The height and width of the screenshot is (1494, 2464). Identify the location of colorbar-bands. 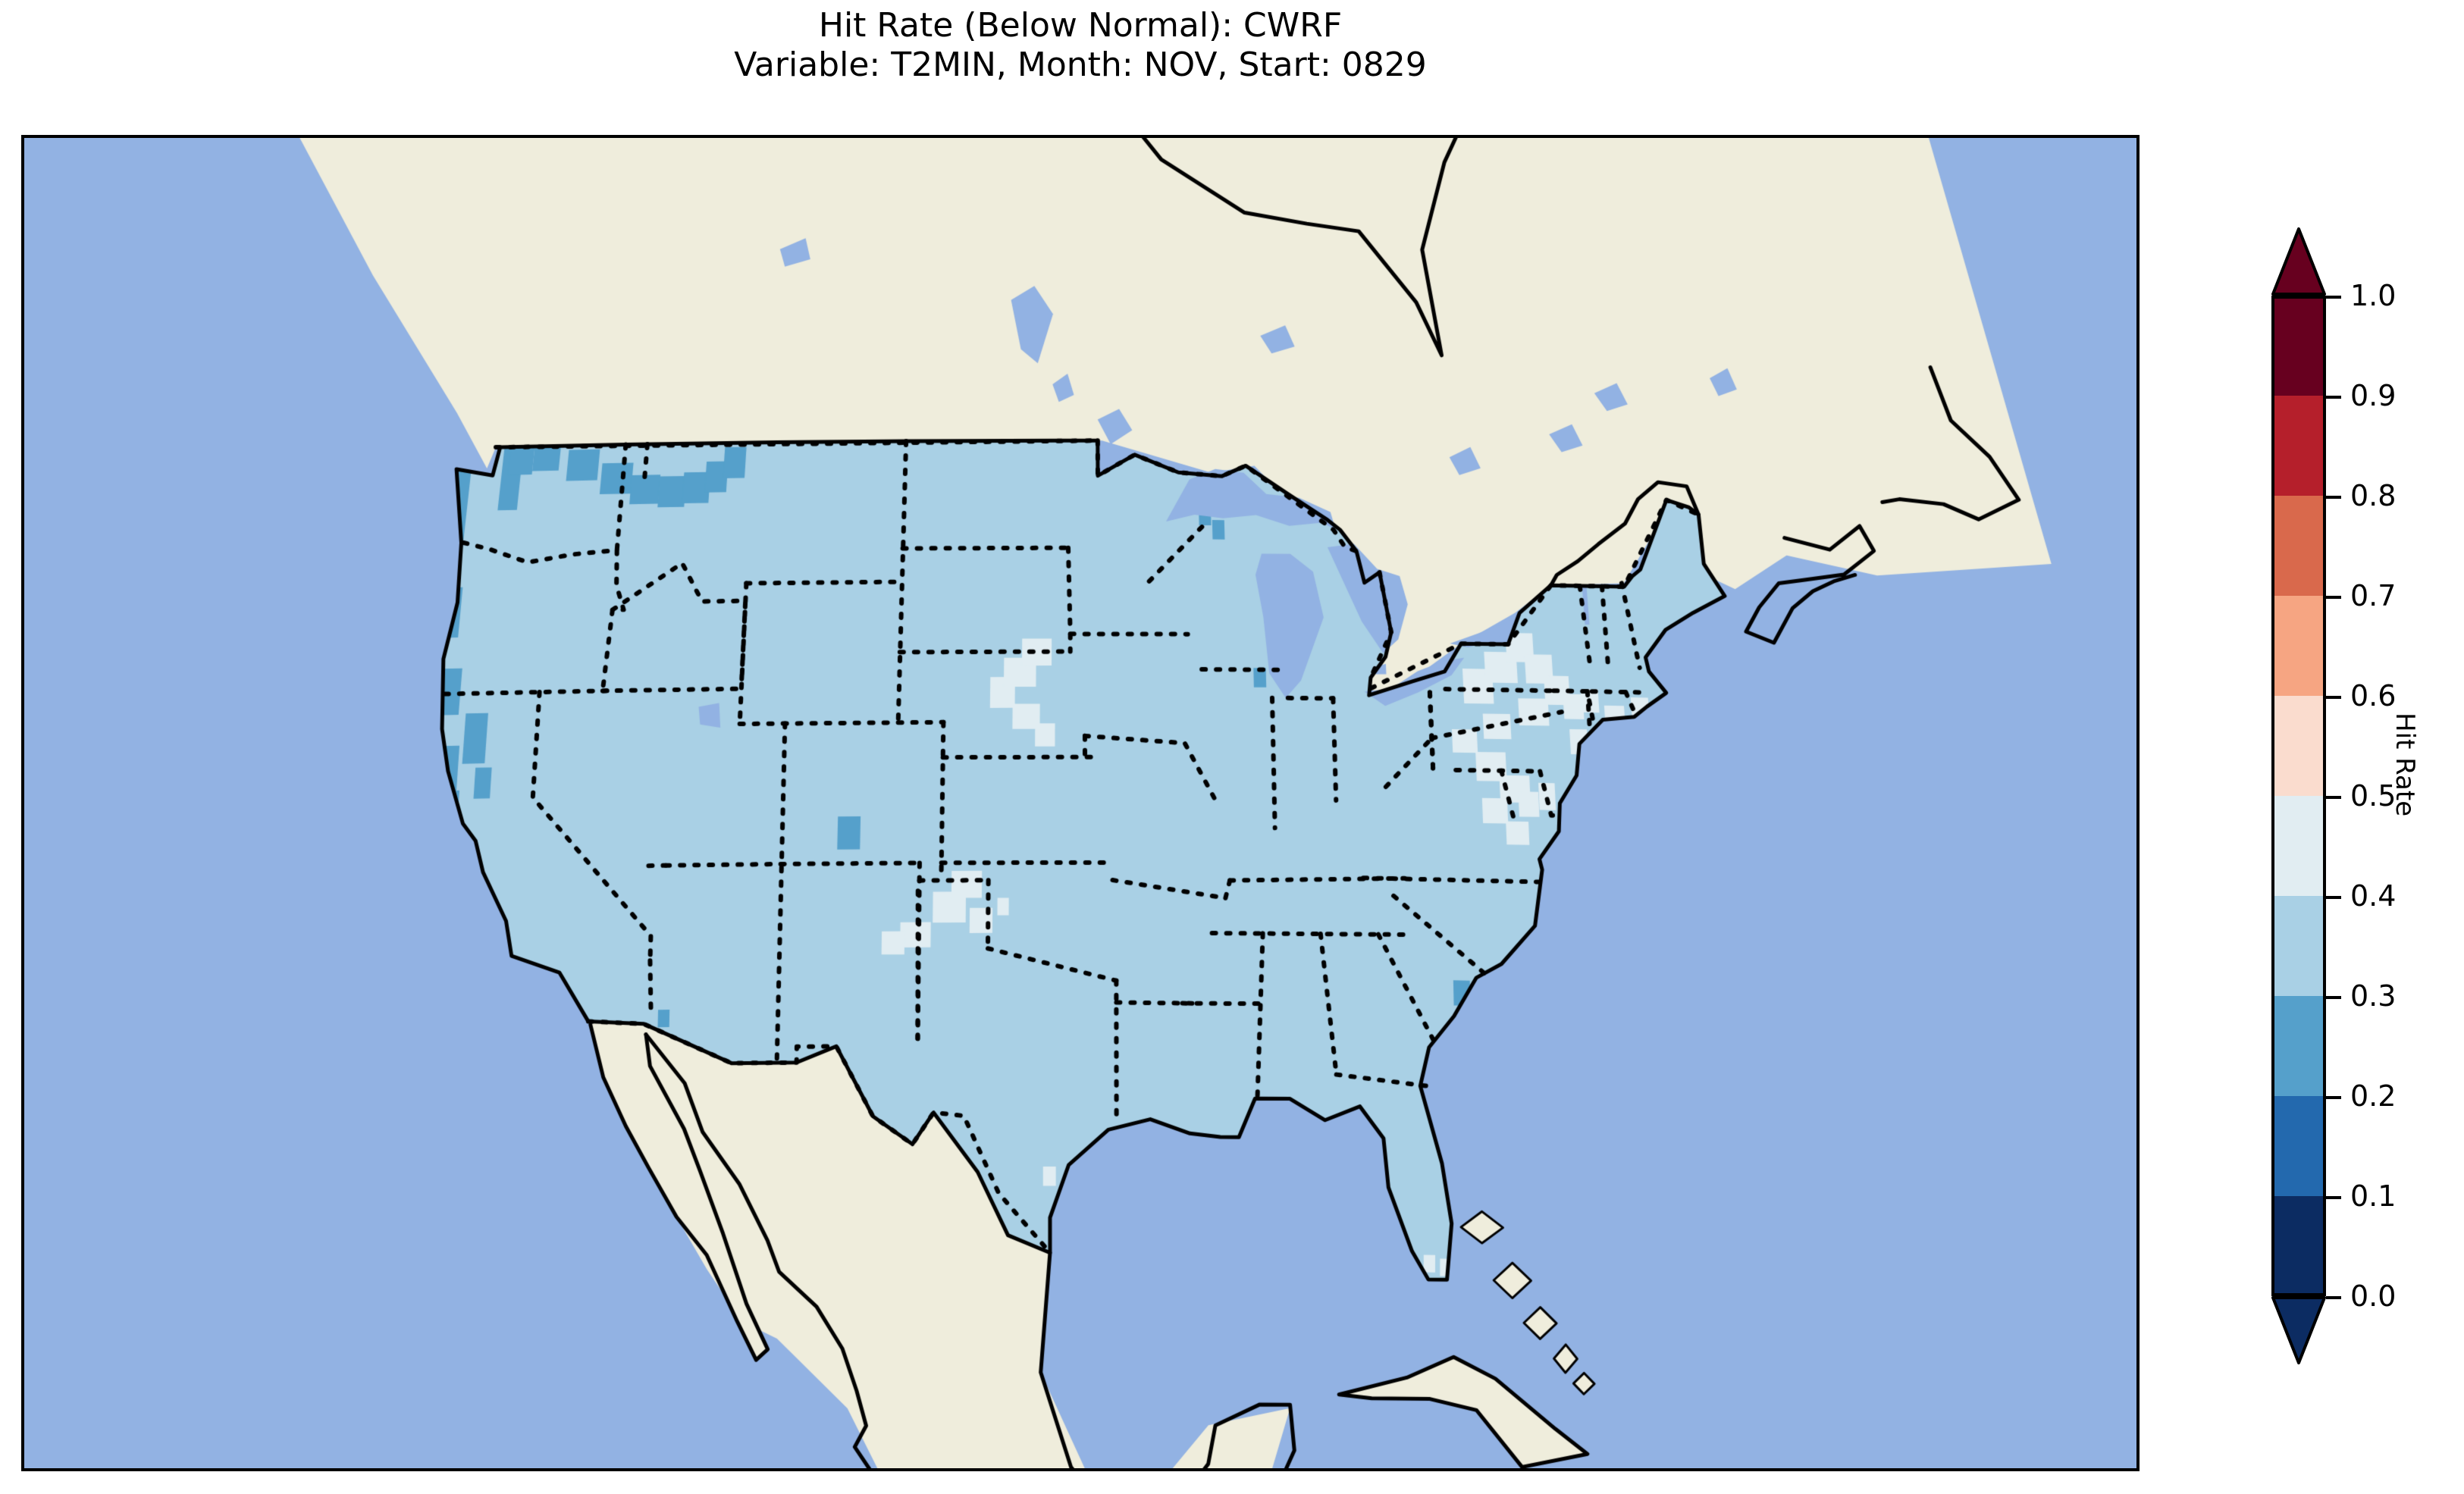
(2298, 796).